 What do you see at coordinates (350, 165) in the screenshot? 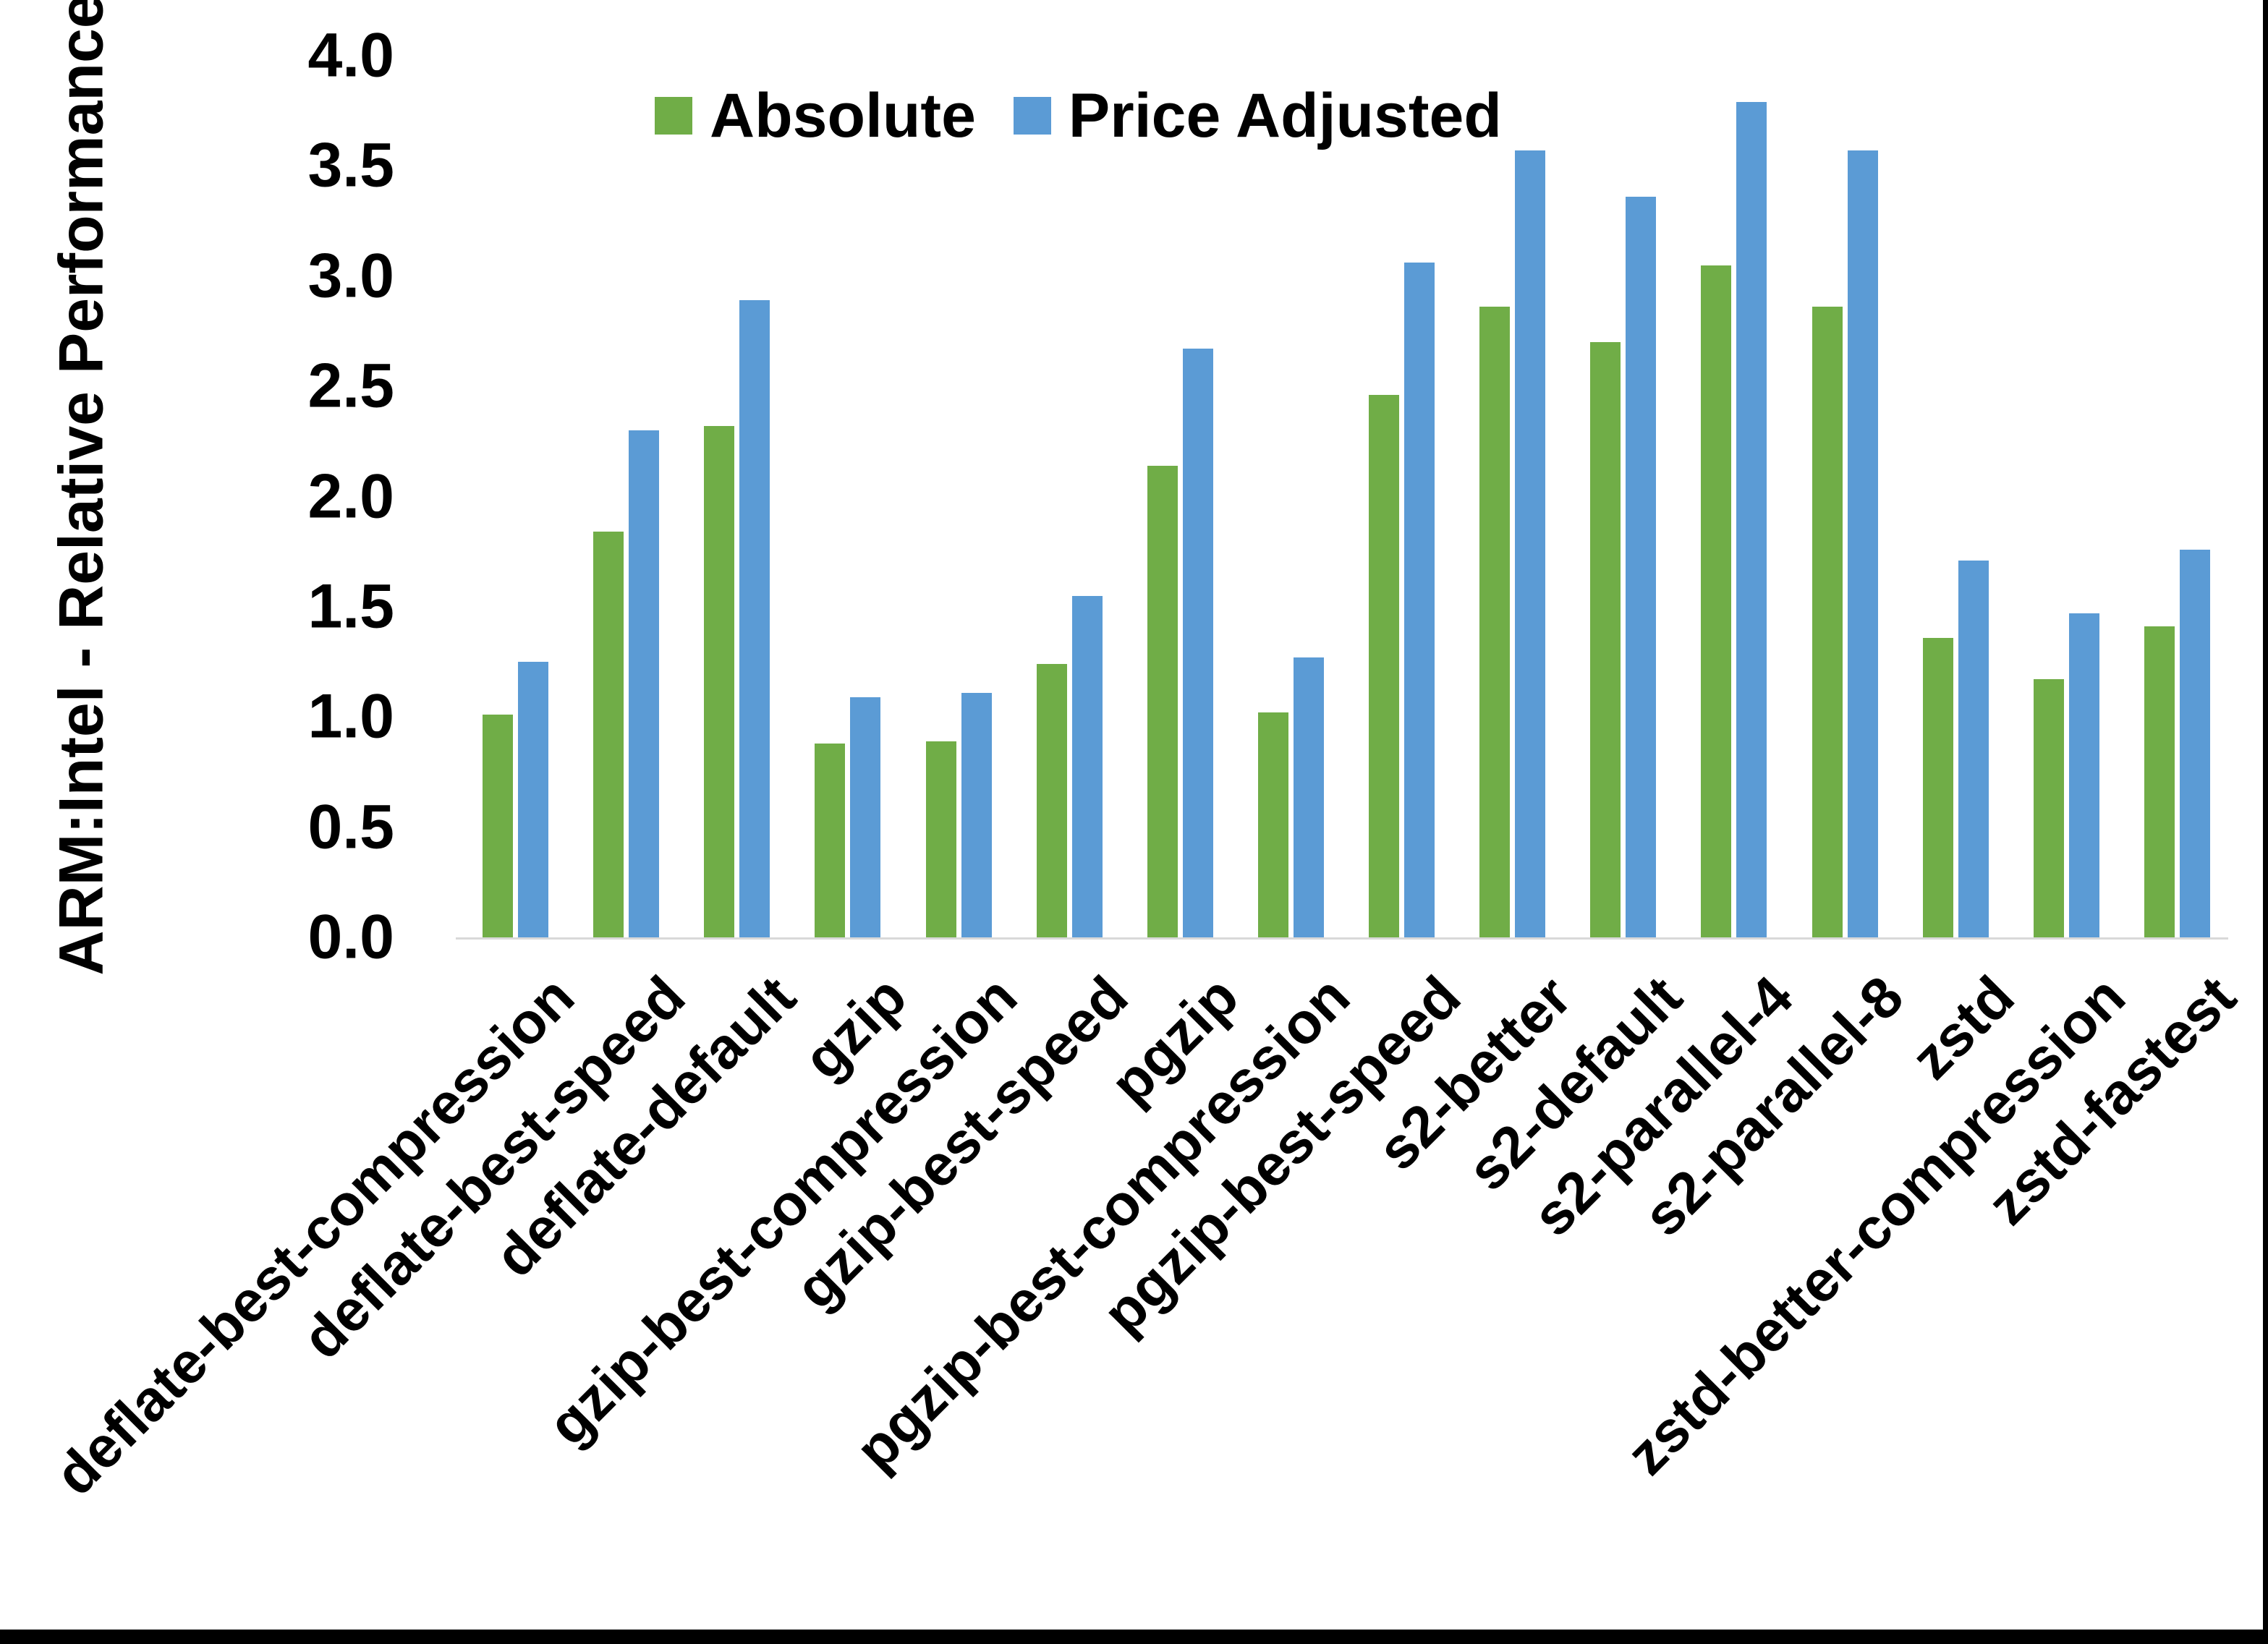
I see `y-tick-label: 3.5` at bounding box center [350, 165].